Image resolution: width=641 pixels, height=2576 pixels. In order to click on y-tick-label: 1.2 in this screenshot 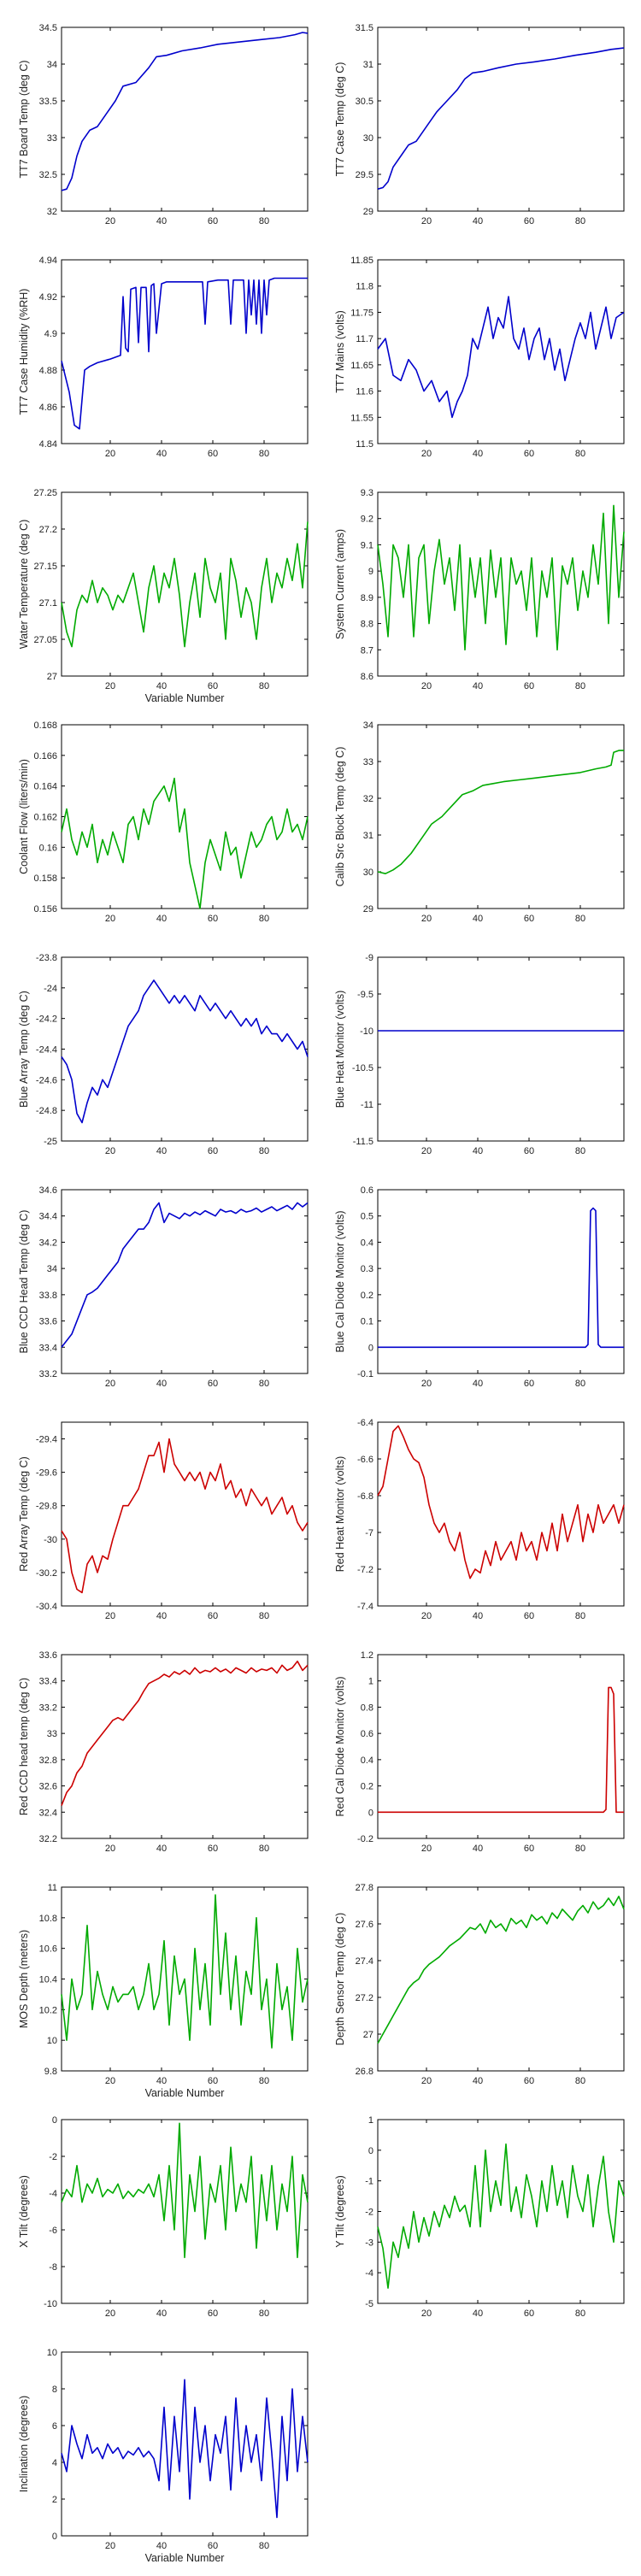, I will do `click(367, 1655)`.